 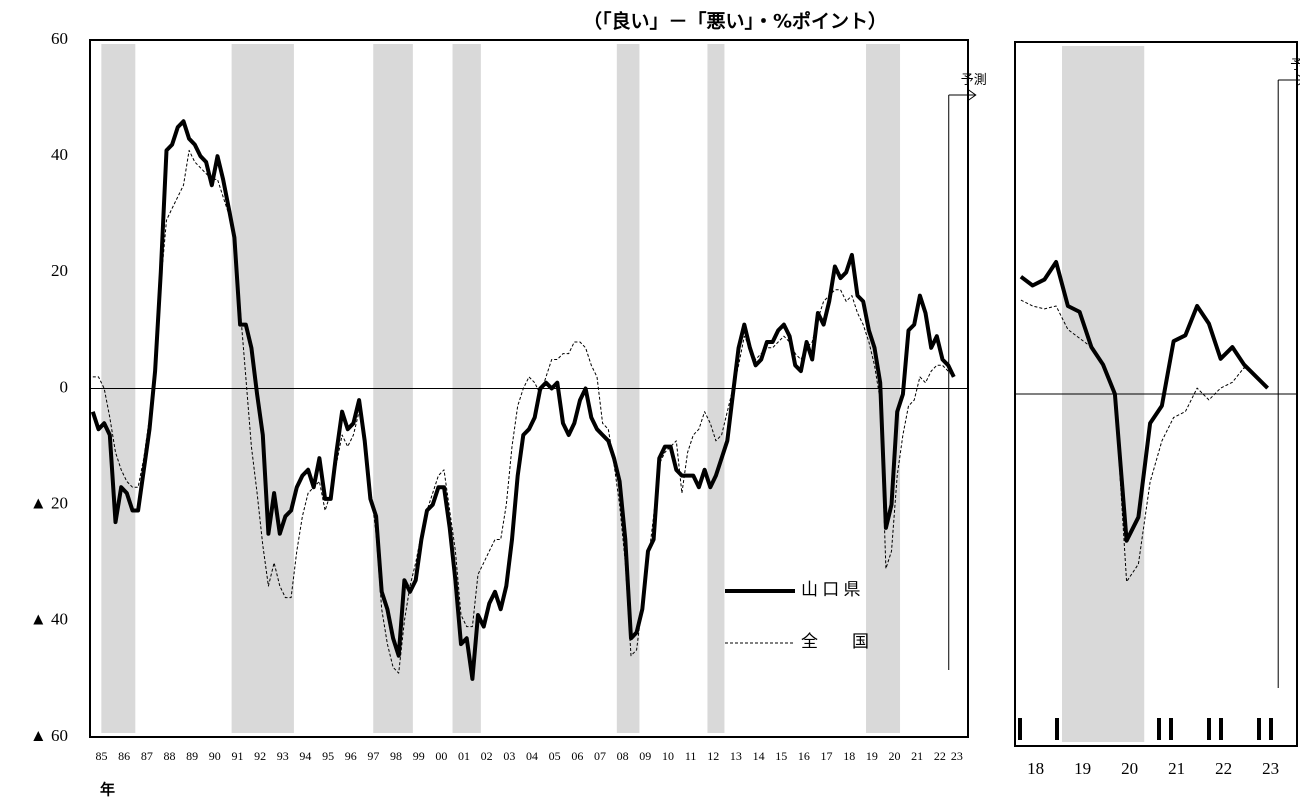 I want to click on x-tick-label: 87, so click(x=147, y=756).